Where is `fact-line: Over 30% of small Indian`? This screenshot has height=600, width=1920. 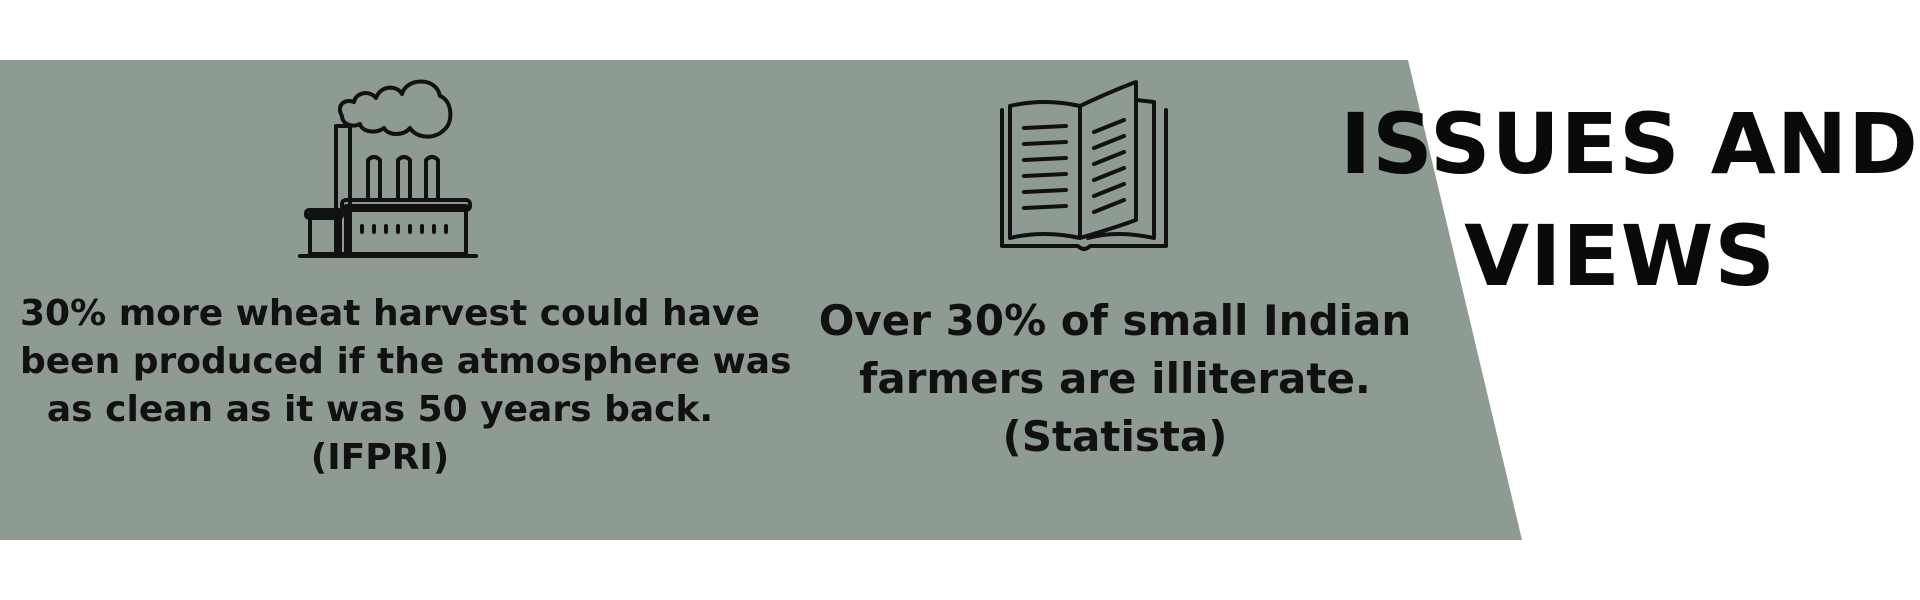 fact-line: Over 30% of small Indian is located at coordinates (1115, 320).